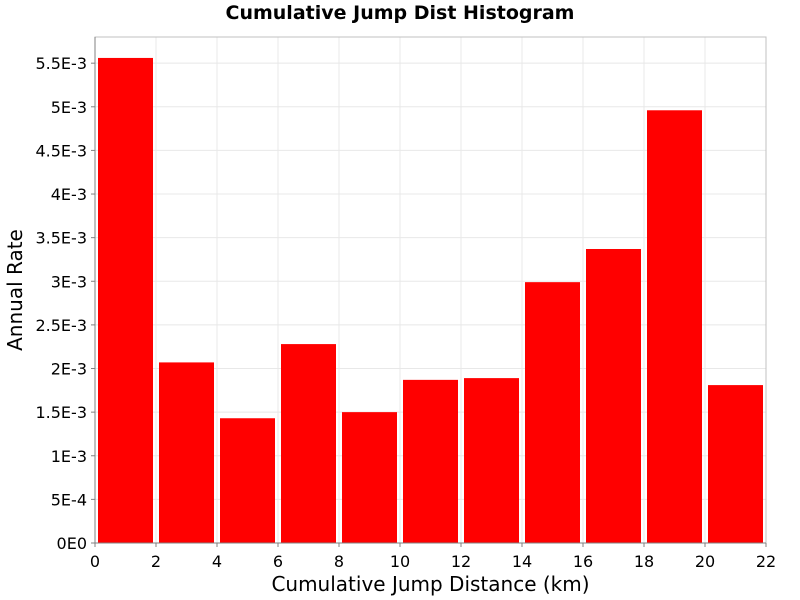 The image size is (800, 600). Describe the element at coordinates (15, 290) in the screenshot. I see `y-axis-title: Annual Rate` at that location.